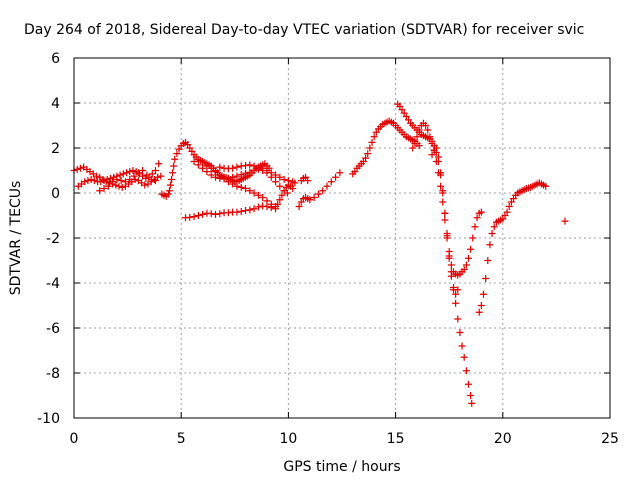 This screenshot has width=640, height=480. Describe the element at coordinates (181, 439) in the screenshot. I see `x-tick-label: 5` at that location.